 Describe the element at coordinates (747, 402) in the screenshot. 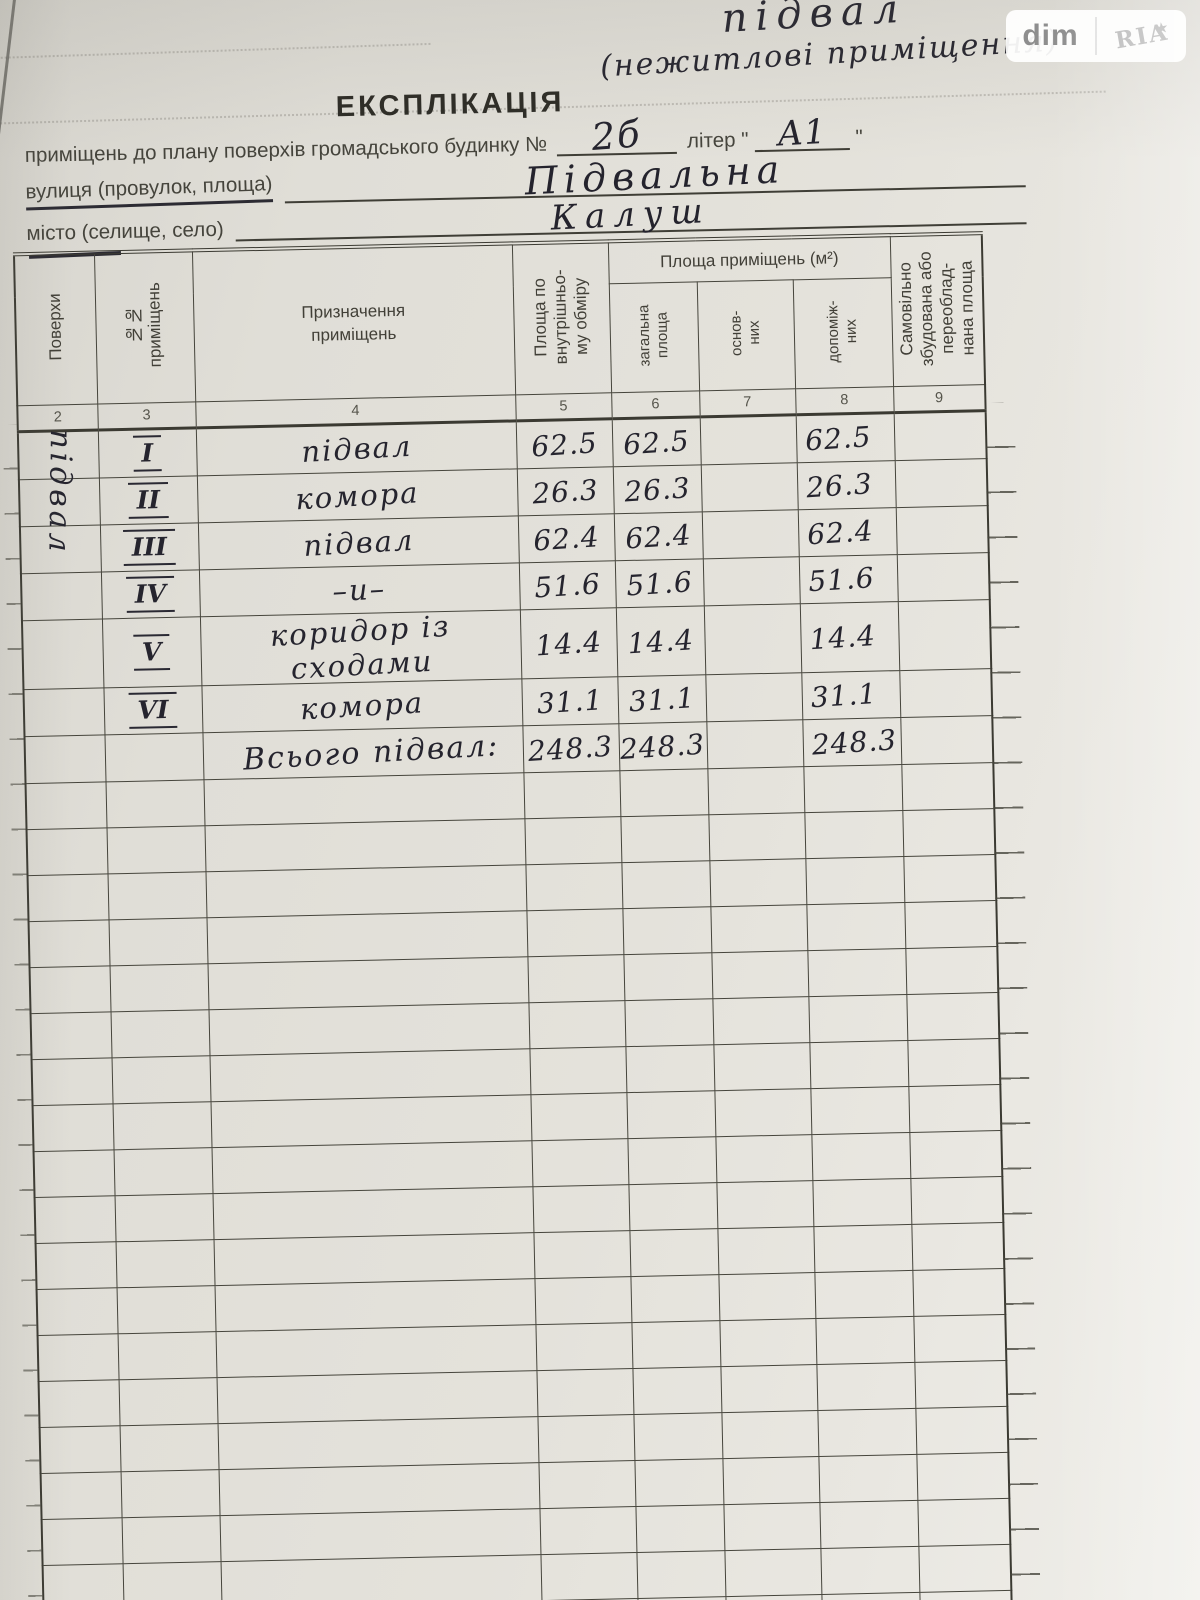

I see `column-number: 7` at that location.